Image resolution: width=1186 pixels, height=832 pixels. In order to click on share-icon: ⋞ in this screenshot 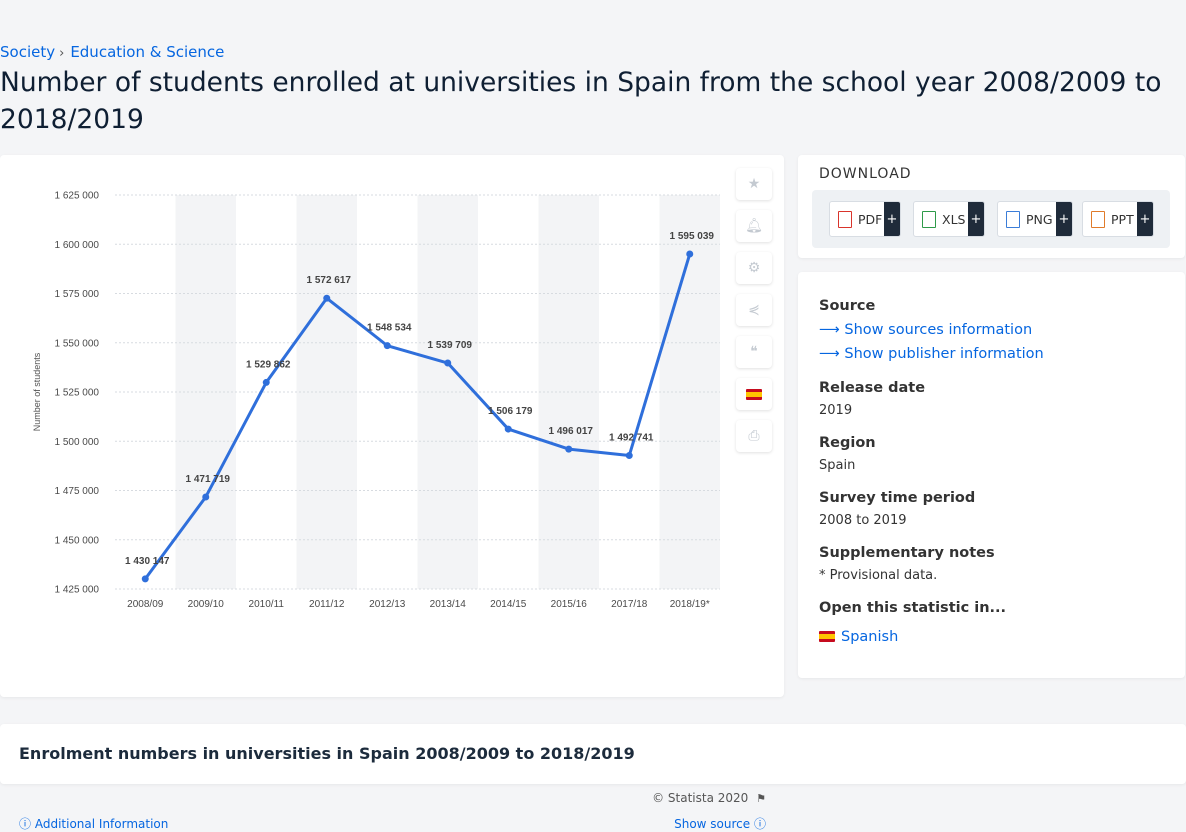, I will do `click(754, 310)`.